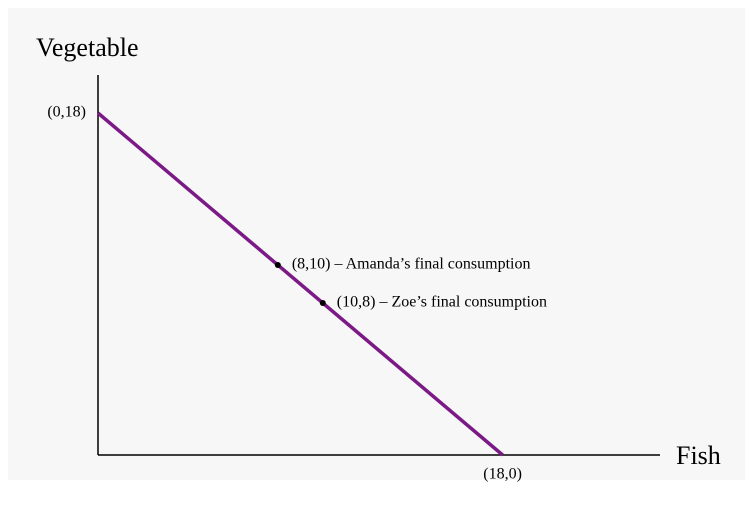  I want to click on x-axis-label: Fish, so click(698, 455).